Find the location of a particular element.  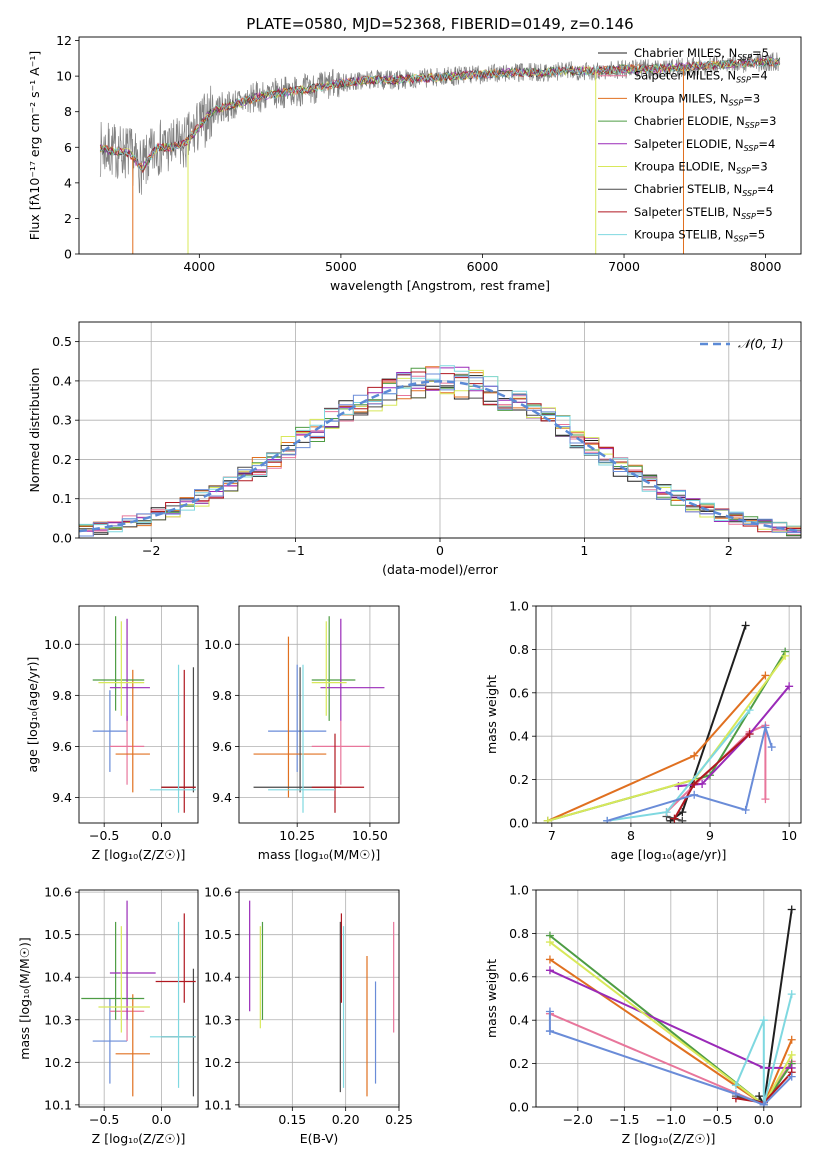

legend-label-suffix: =4 is located at coordinates (765, 189).